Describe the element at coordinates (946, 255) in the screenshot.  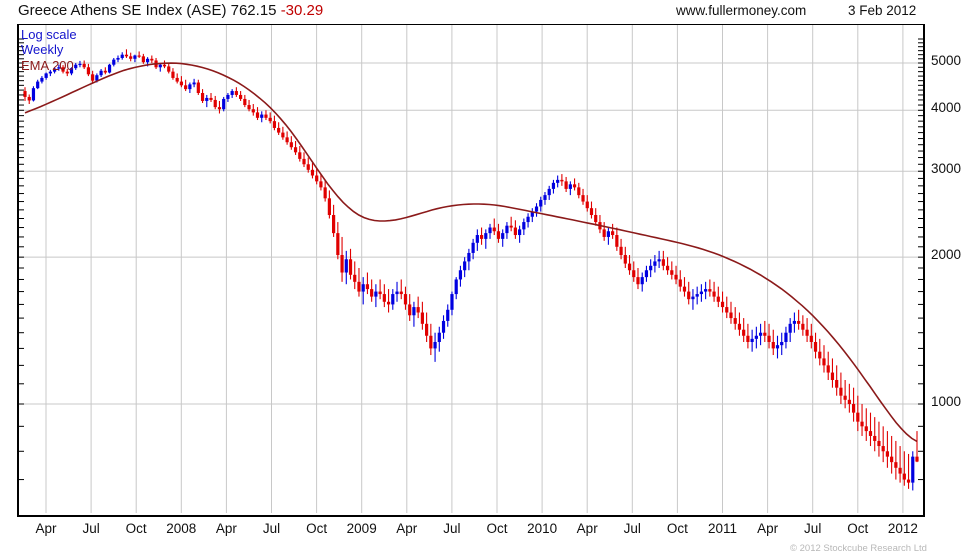
I see `y-axis-label: 2000` at that location.